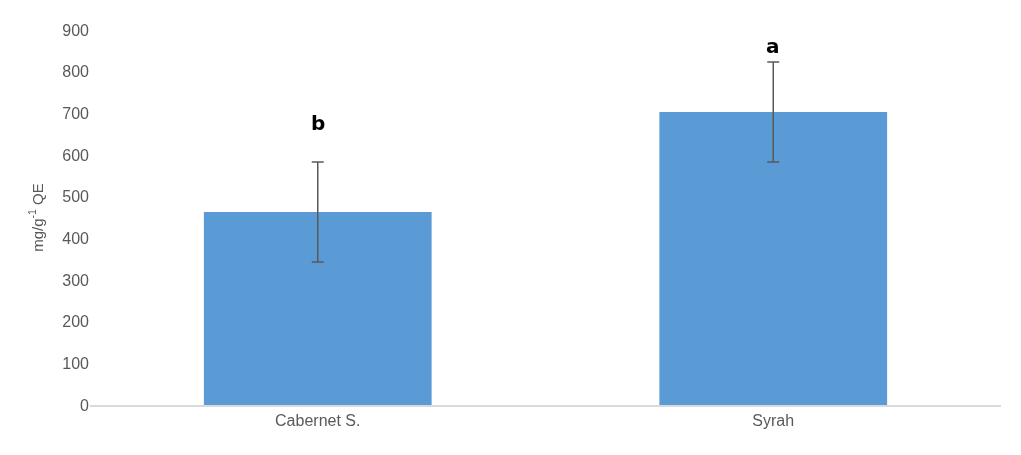 This screenshot has height=455, width=1021. I want to click on x-tick-label: Cabernet S., so click(318, 421).